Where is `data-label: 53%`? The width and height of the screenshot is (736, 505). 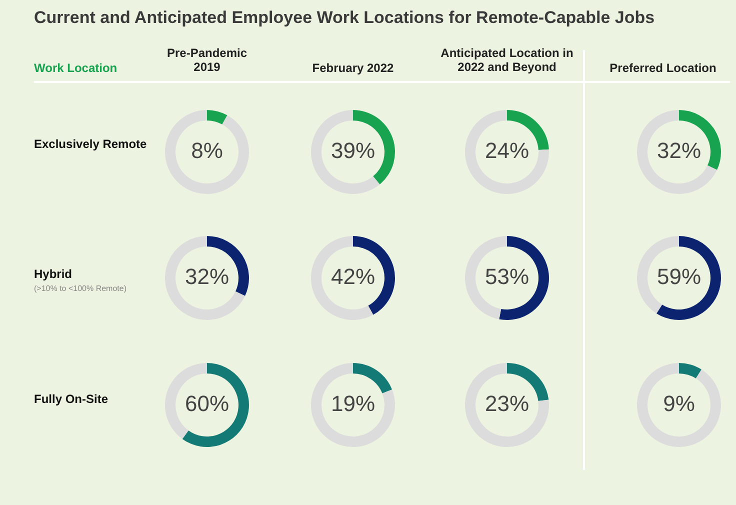
data-label: 53% is located at coordinates (507, 277).